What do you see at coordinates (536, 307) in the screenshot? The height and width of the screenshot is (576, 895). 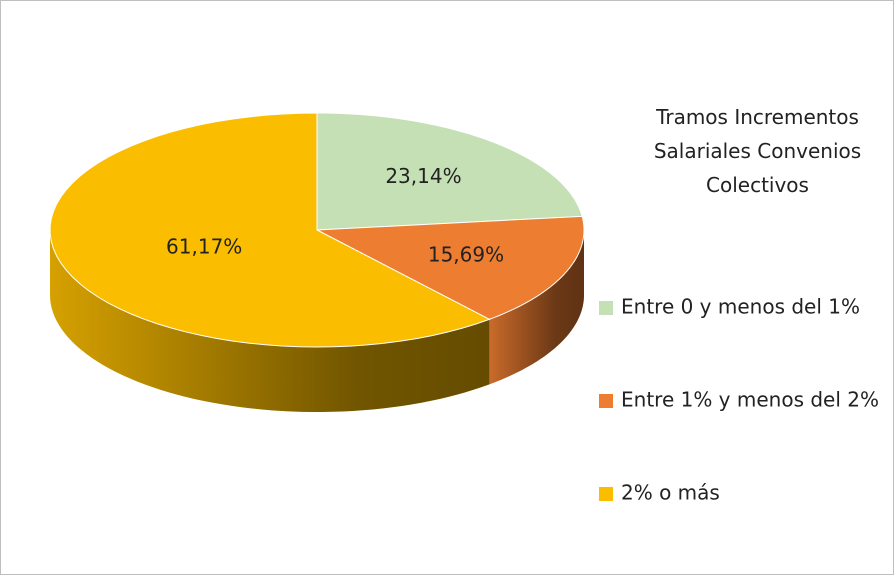 I see `slice-side-shade` at bounding box center [536, 307].